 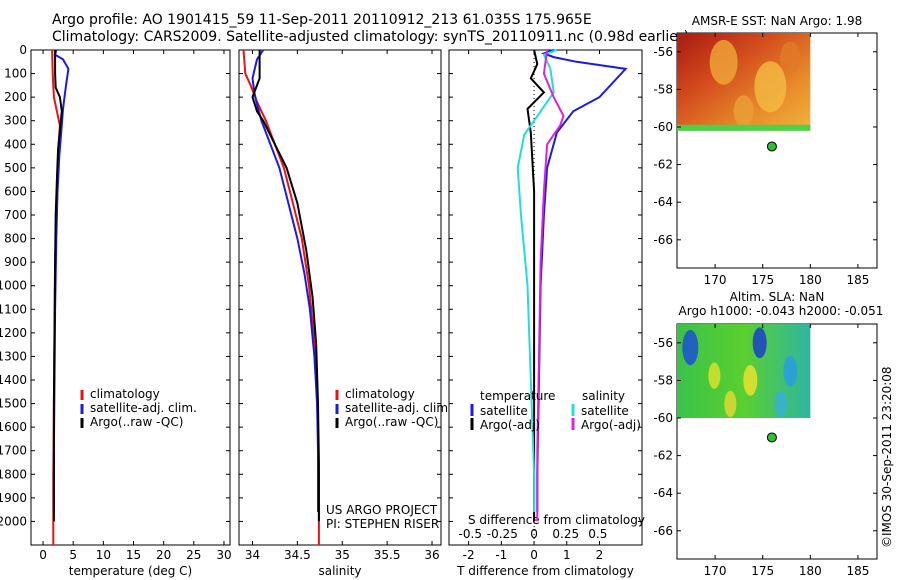 What do you see at coordinates (470, 534) in the screenshot?
I see `salinity-tick-label: -0.5` at bounding box center [470, 534].